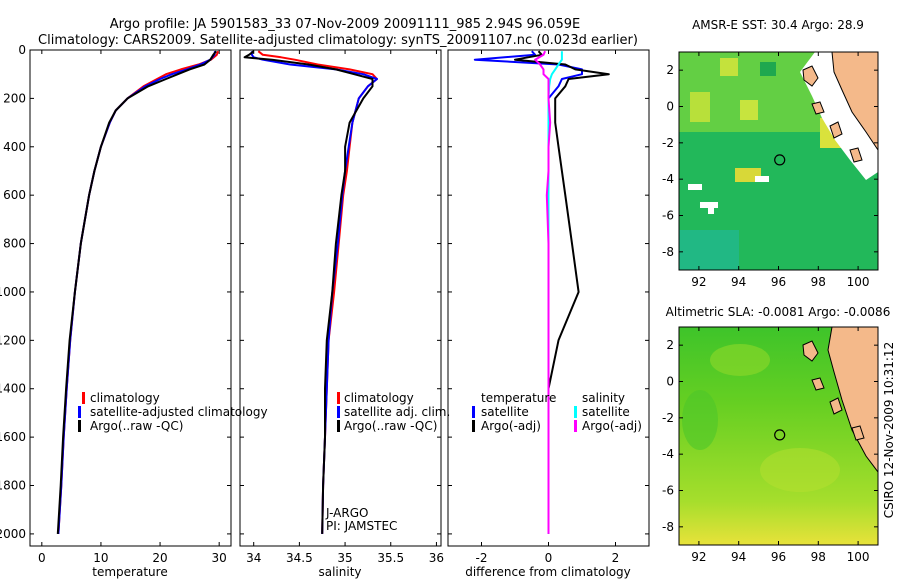  Describe the element at coordinates (397, 412) in the screenshot. I see `legend-label: satellite adj. clim.` at that location.